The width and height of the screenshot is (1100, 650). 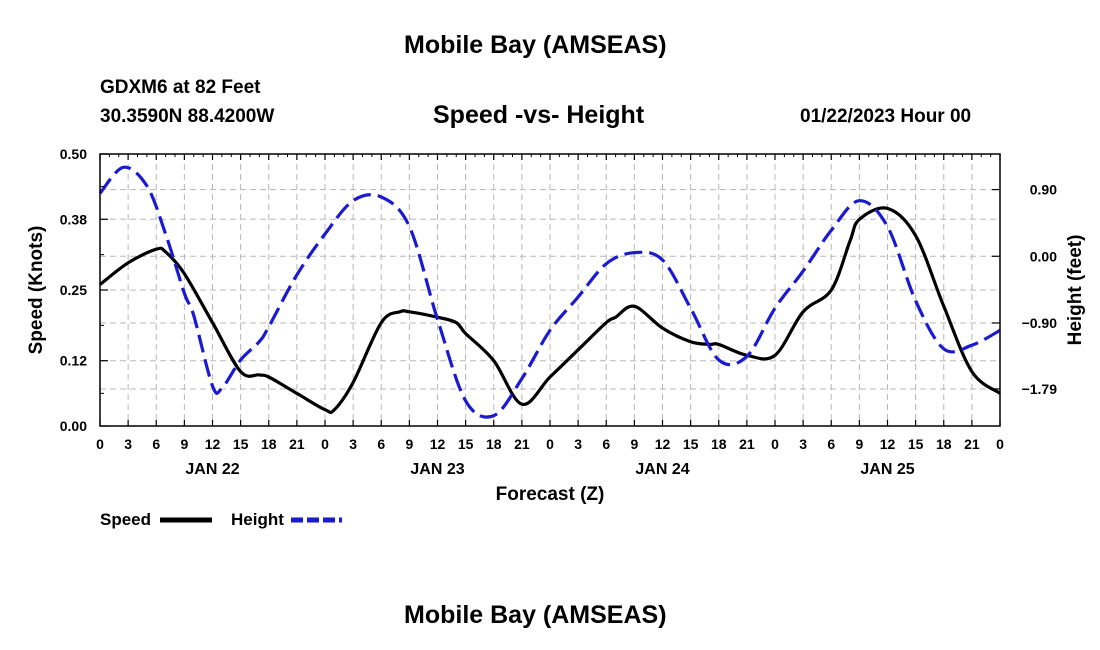 What do you see at coordinates (73, 361) in the screenshot?
I see `y-tick-label: 0.12` at bounding box center [73, 361].